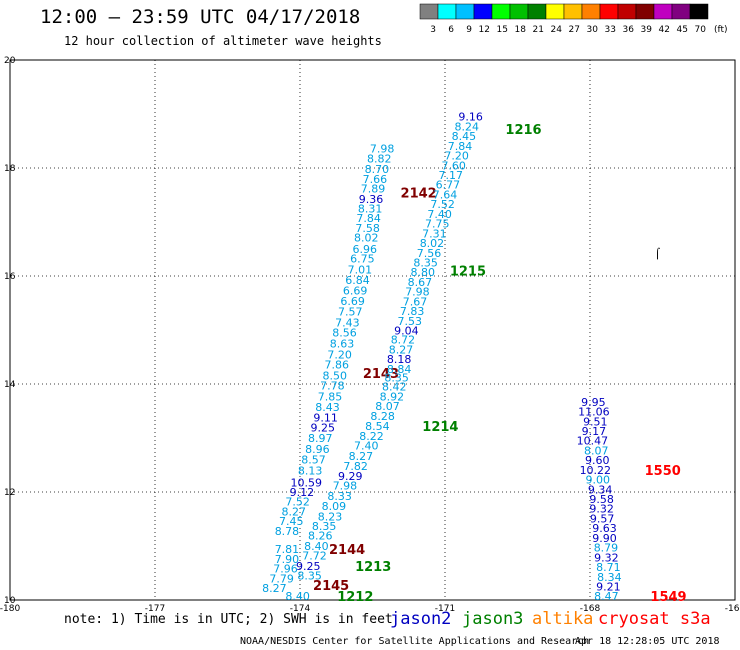 Image resolution: width=740 pixels, height=650 pixels. What do you see at coordinates (594, 431) in the screenshot?
I see `swh-value-label: 9.17` at bounding box center [594, 431].